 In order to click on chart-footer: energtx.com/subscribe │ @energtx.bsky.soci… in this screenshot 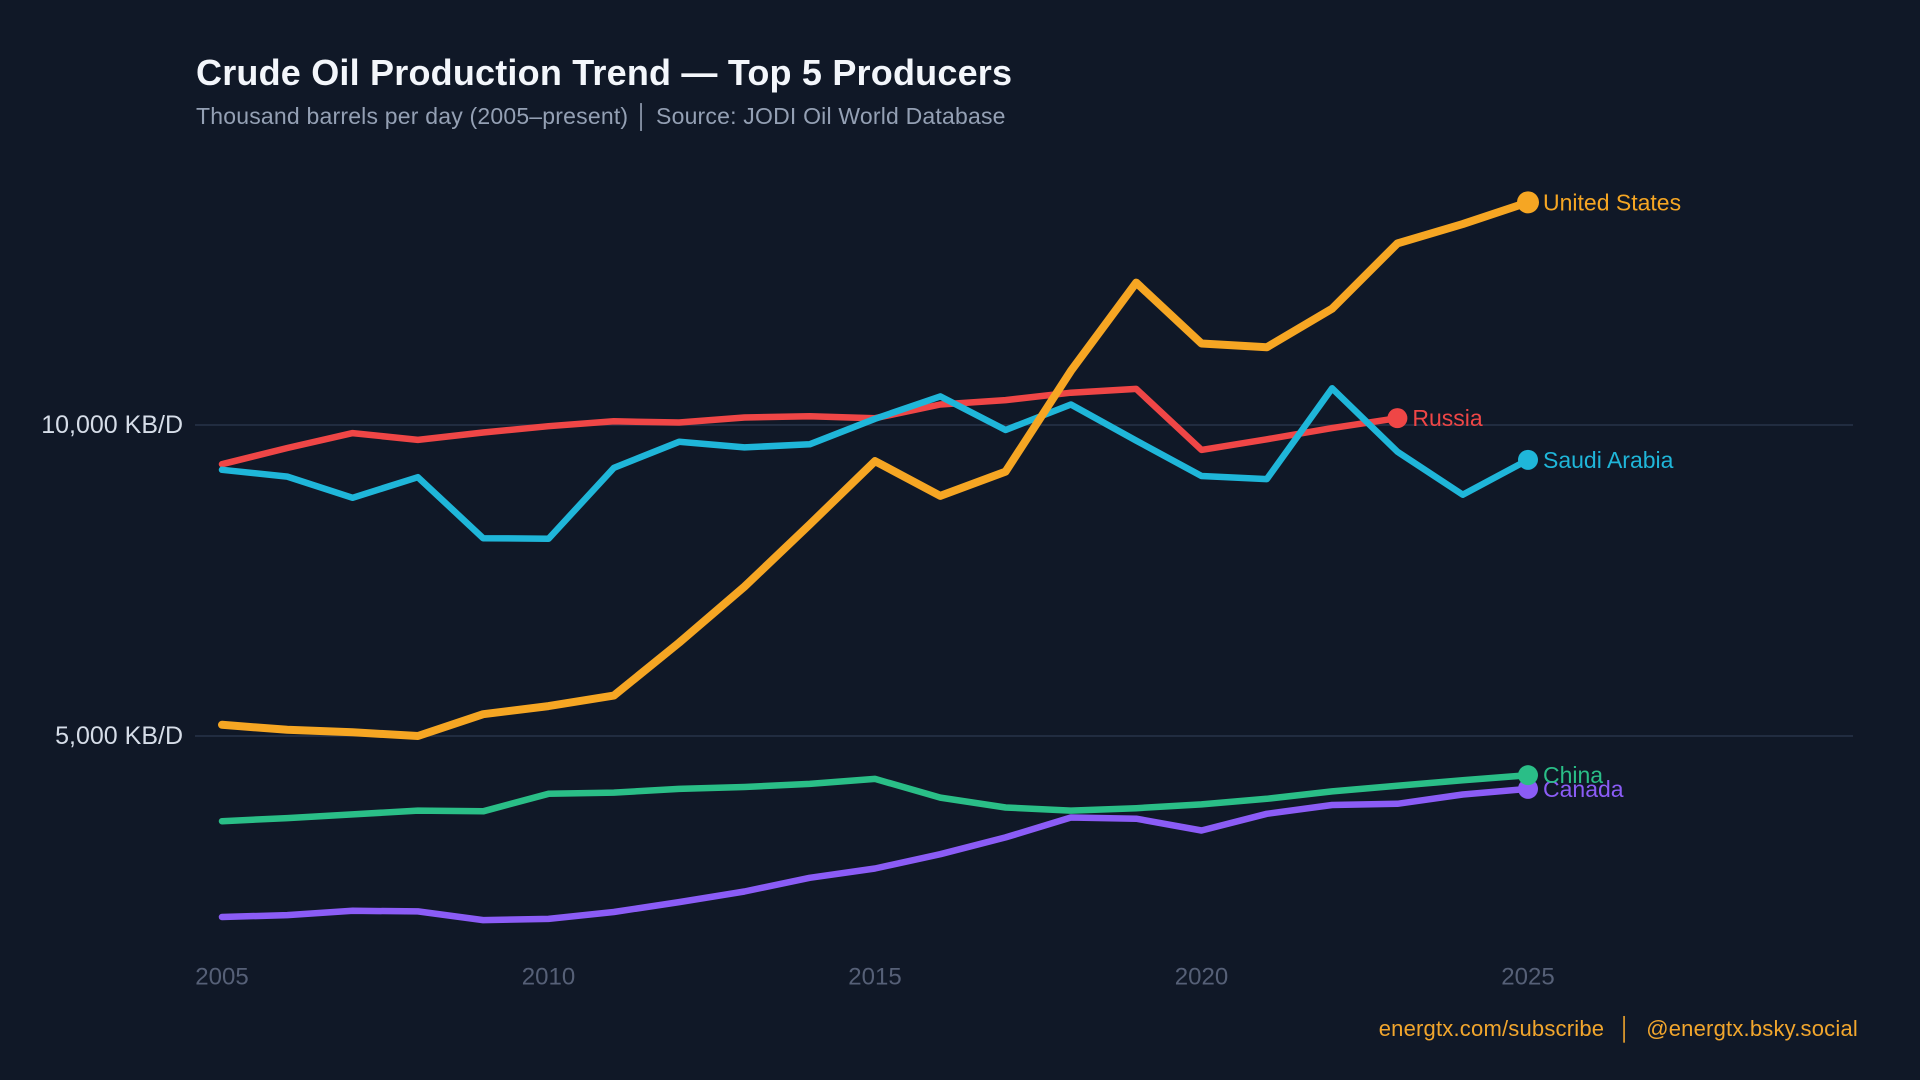, I will do `click(1618, 1029)`.